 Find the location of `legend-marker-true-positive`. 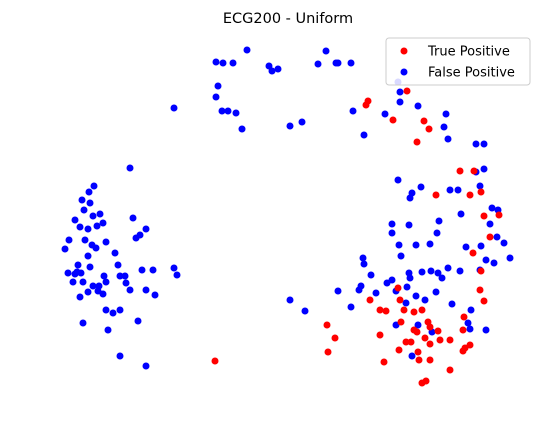

legend-marker-true-positive is located at coordinates (404, 51).